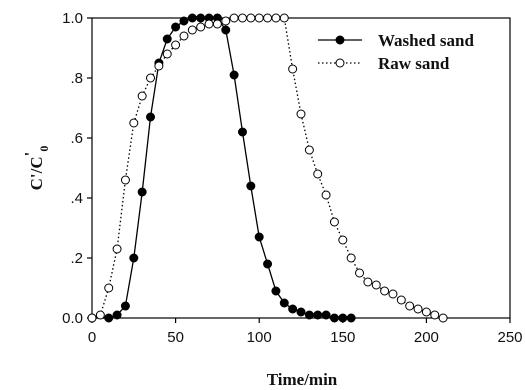 Image resolution: width=525 pixels, height=390 pixels. I want to click on y-tick-label: .2, so click(76, 258).